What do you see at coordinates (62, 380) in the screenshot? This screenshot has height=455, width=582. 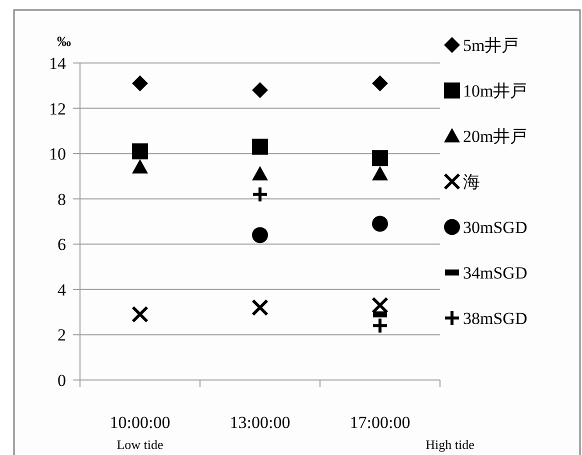 I see `y-tick-label: 0` at bounding box center [62, 380].